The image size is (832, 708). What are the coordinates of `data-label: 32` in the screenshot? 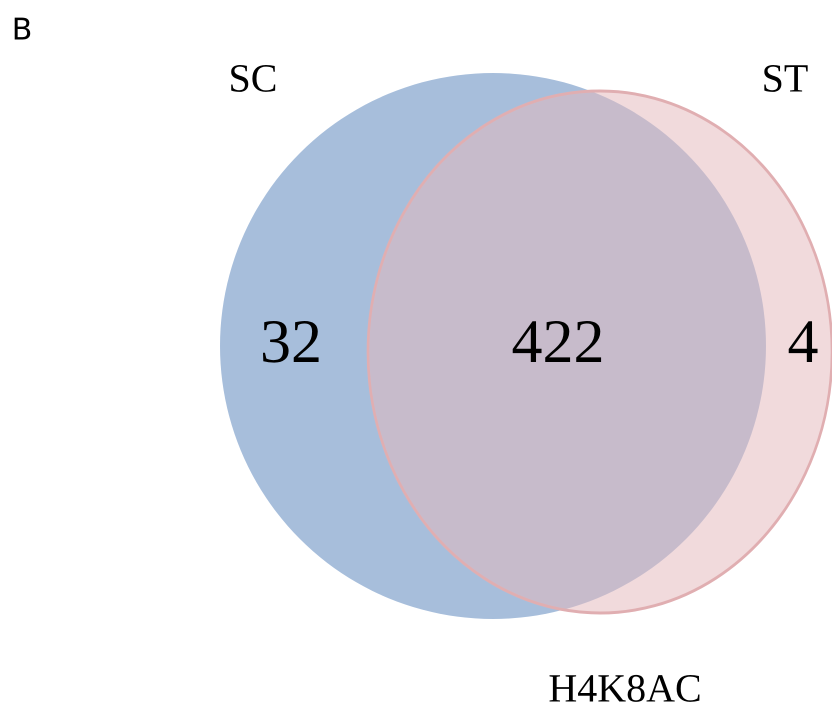 It's located at (291, 342).